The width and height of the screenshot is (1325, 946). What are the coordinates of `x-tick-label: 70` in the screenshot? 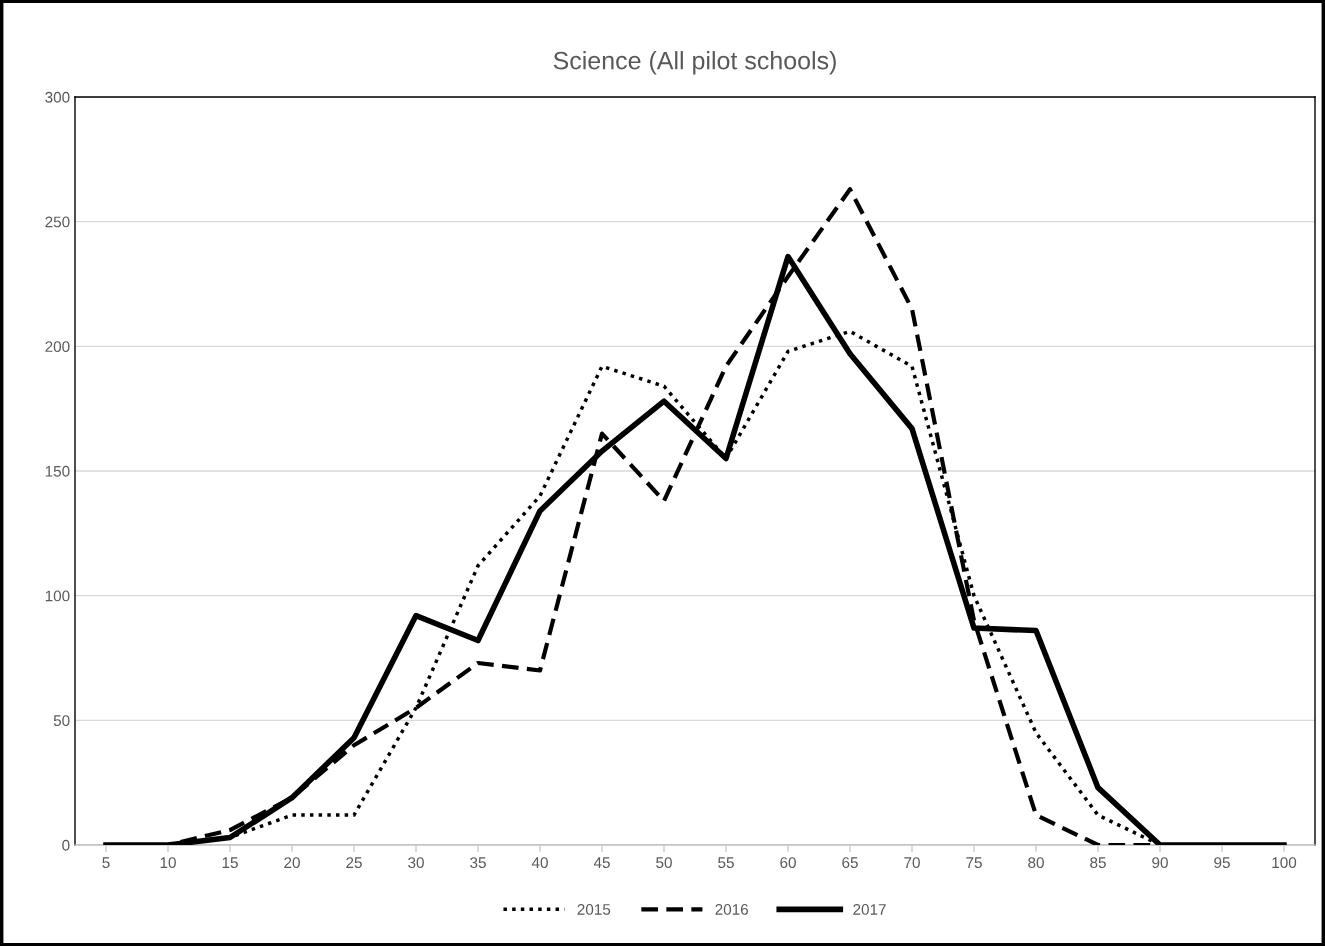 It's located at (912, 863).